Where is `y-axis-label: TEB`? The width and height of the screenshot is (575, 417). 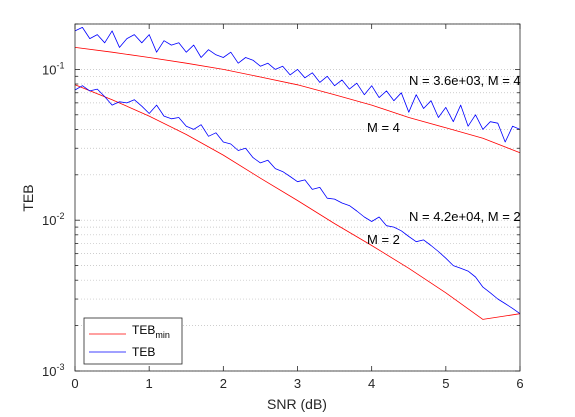
y-axis-label: TEB is located at coordinates (28, 197).